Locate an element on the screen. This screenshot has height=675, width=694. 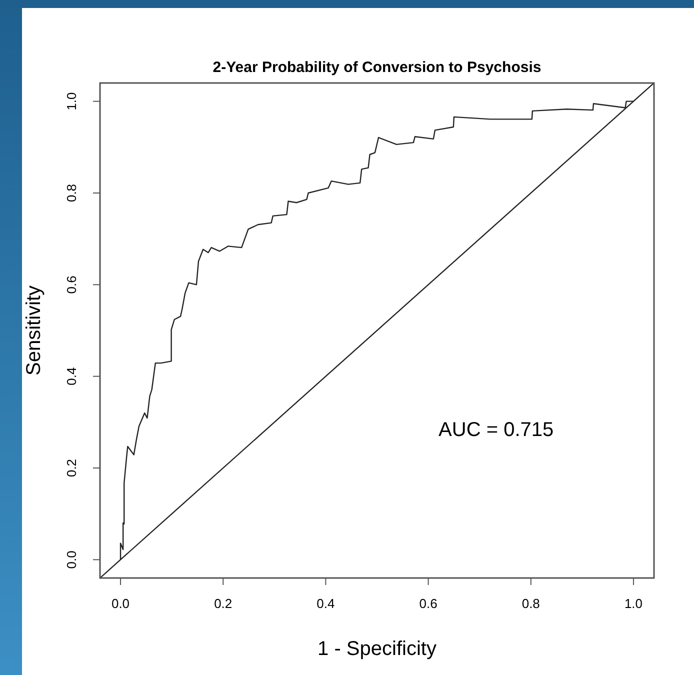
y-tick-label: 0.8 is located at coordinates (71, 193).